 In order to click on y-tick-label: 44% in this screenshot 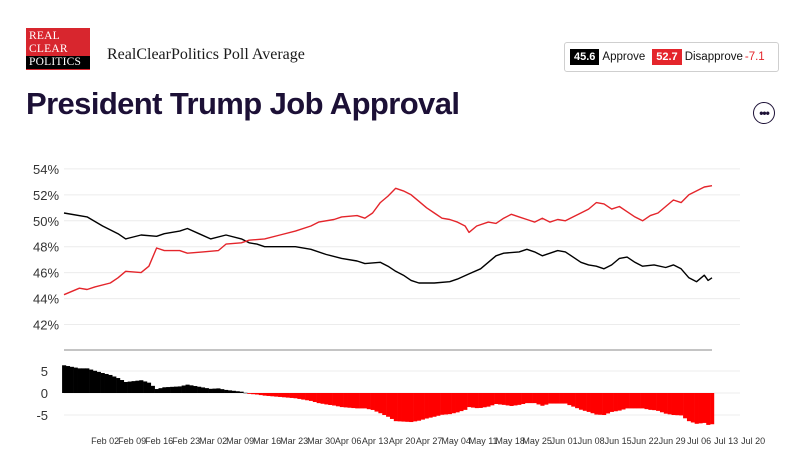, I will do `click(46, 299)`.